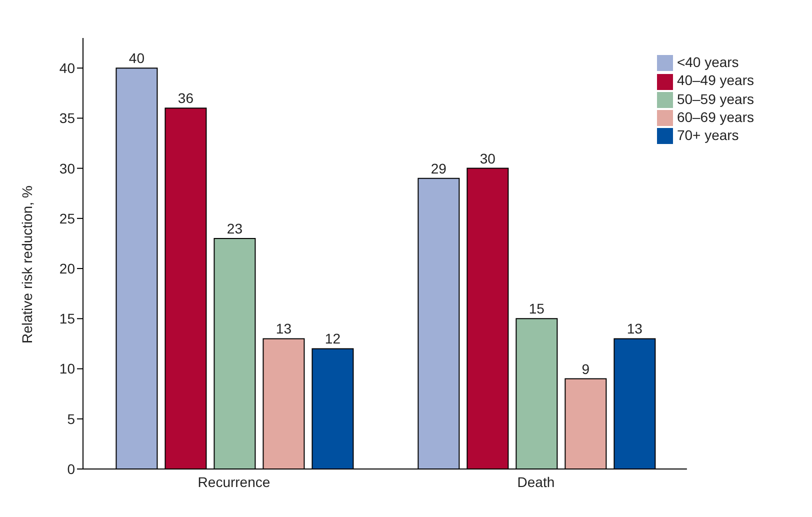 This screenshot has height=517, width=812. What do you see at coordinates (715, 80) in the screenshot?
I see `legend-label: 40–49 years` at bounding box center [715, 80].